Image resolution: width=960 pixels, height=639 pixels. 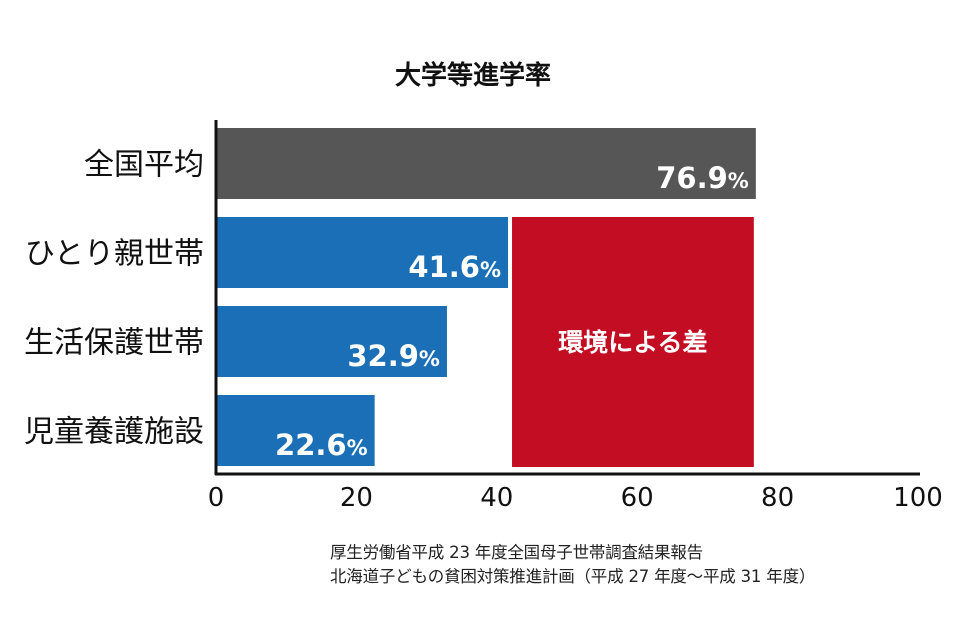 What do you see at coordinates (637, 498) in the screenshot?
I see `x-tick-label-3: 60` at bounding box center [637, 498].